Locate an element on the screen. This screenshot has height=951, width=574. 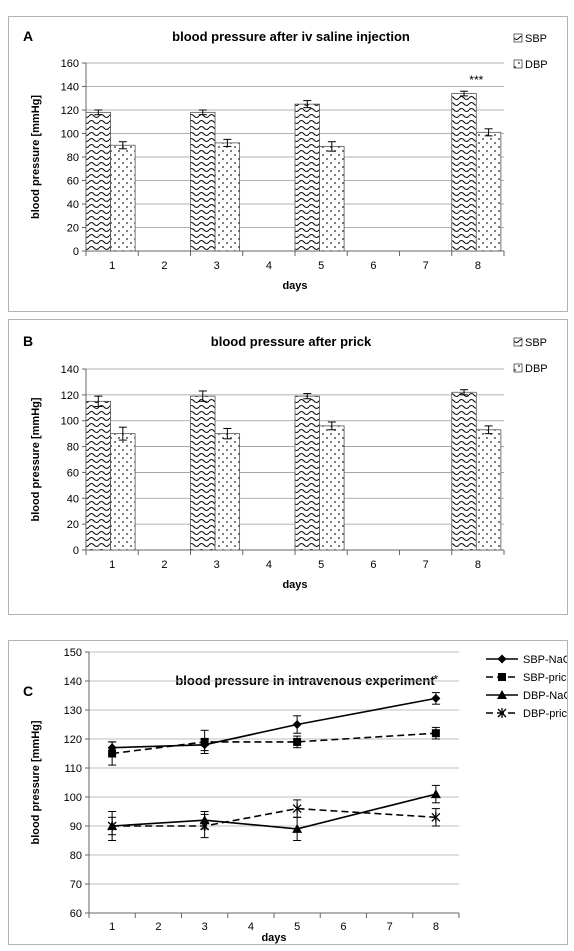
line-dbp-nacl is located at coordinates (274, 811).